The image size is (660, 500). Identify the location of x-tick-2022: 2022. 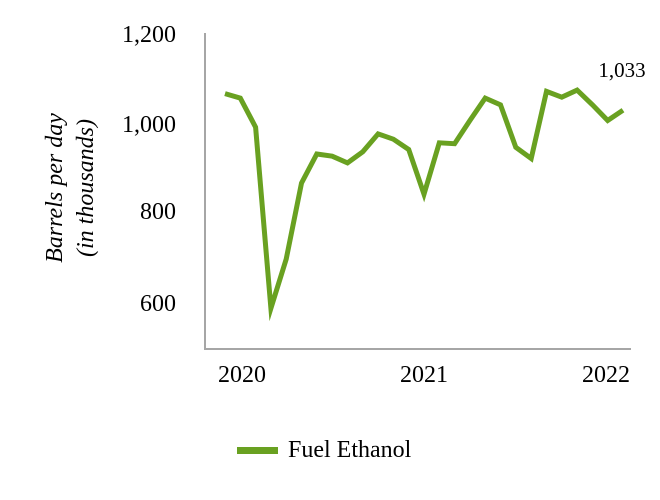
(606, 375).